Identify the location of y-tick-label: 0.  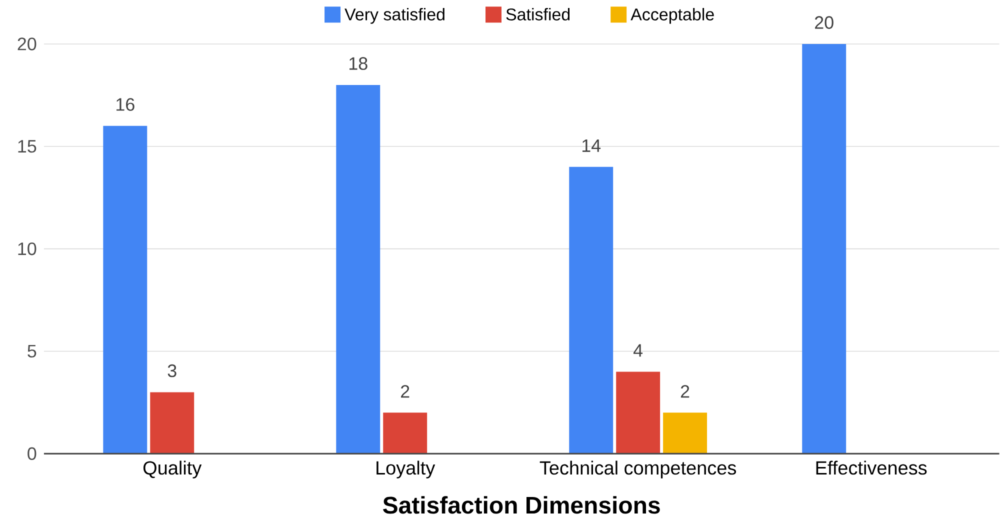
(32, 453).